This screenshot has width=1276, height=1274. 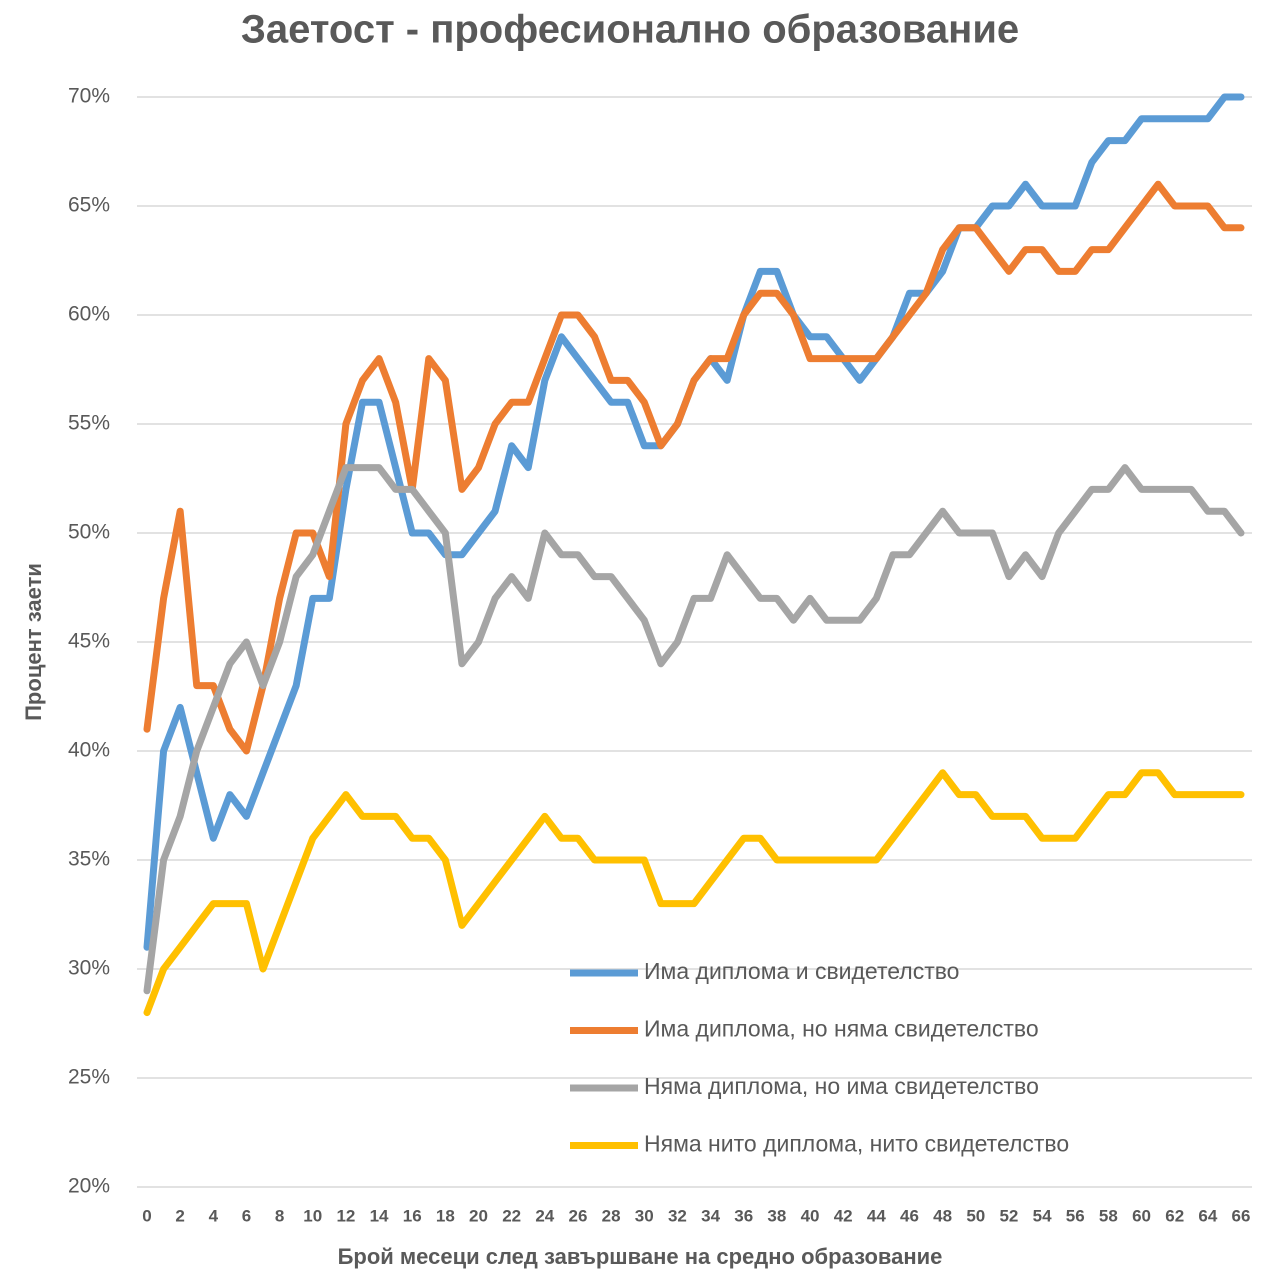 I want to click on legend-label: Има диплома и свидетелство, so click(x=801, y=971).